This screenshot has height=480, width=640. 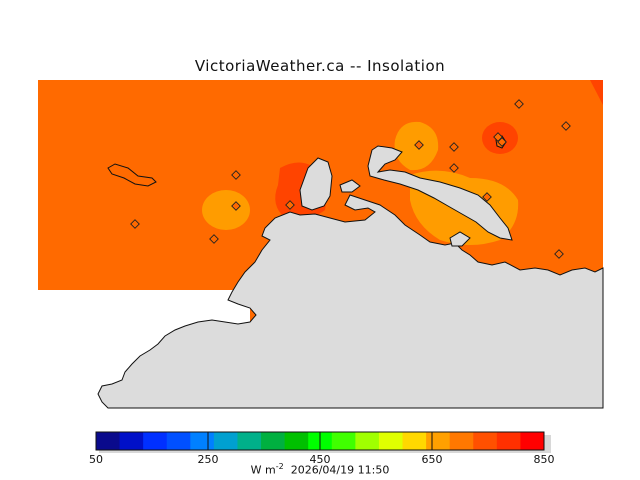 I want to click on island-loop-west, so click(x=132, y=175).